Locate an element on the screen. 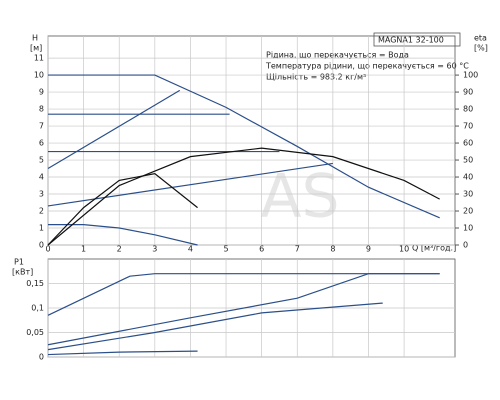 The height and width of the screenshot is (400, 500). y2-unit: [%] is located at coordinates (481, 48).